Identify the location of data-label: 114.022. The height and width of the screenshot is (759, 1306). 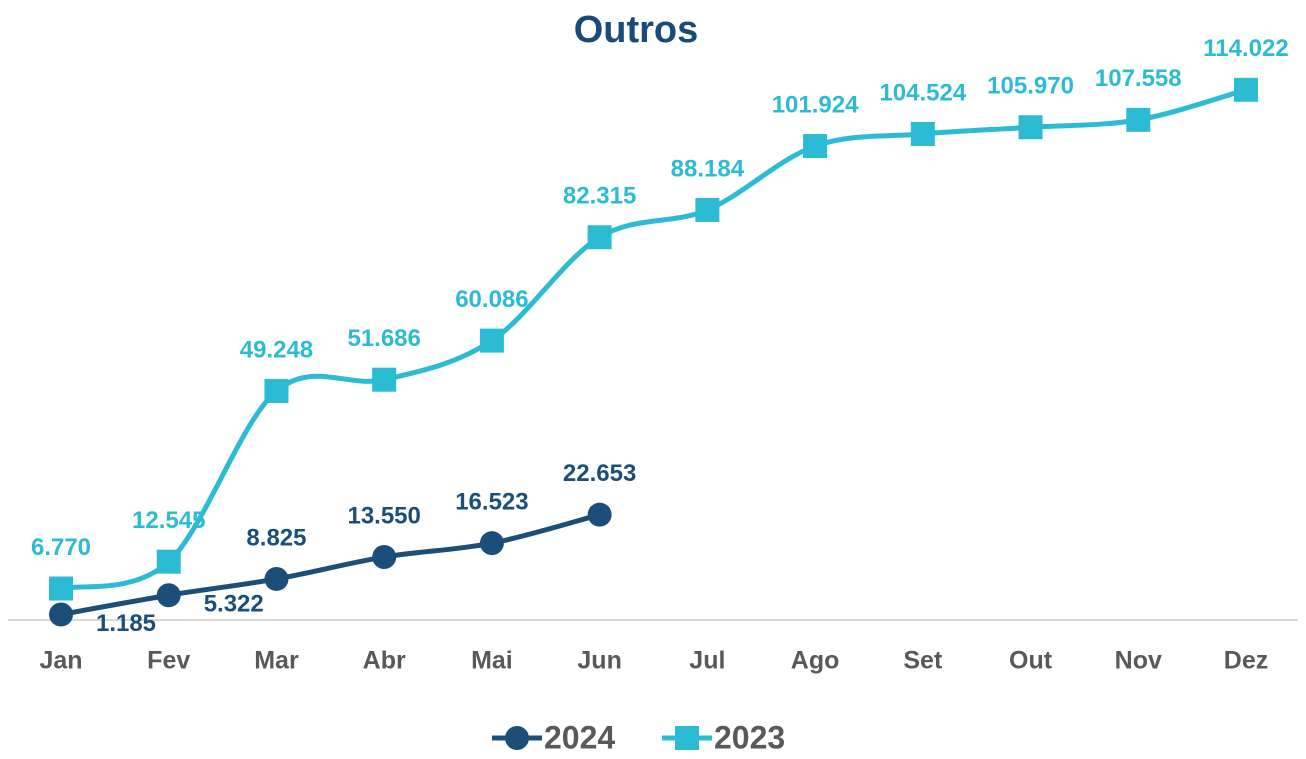
(1245, 48).